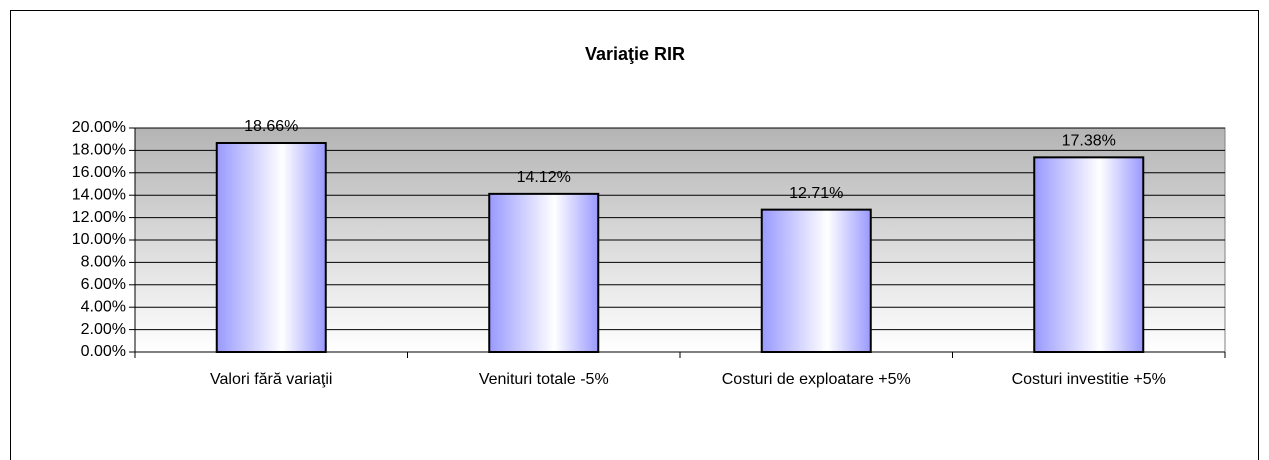 Image resolution: width=1269 pixels, height=460 pixels. What do you see at coordinates (99, 239) in the screenshot?
I see `y-tick-label: 10.00%` at bounding box center [99, 239].